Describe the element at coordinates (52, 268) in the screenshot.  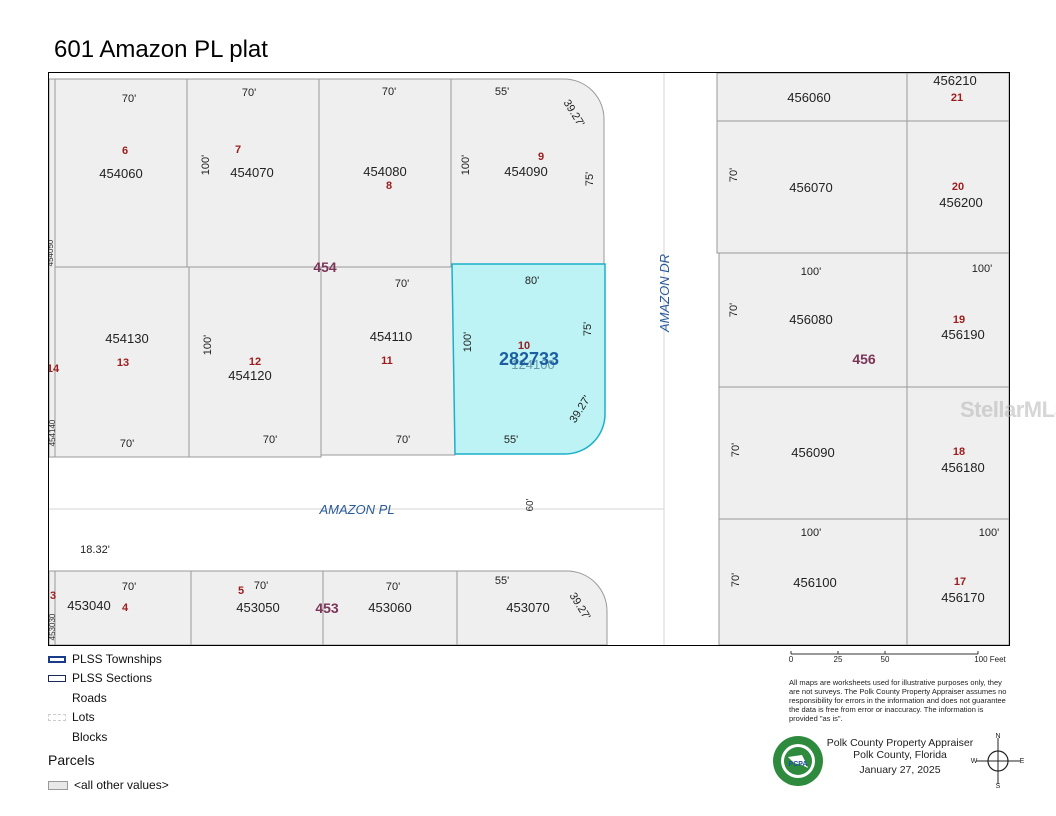
I see `parcel-west-strip` at that location.